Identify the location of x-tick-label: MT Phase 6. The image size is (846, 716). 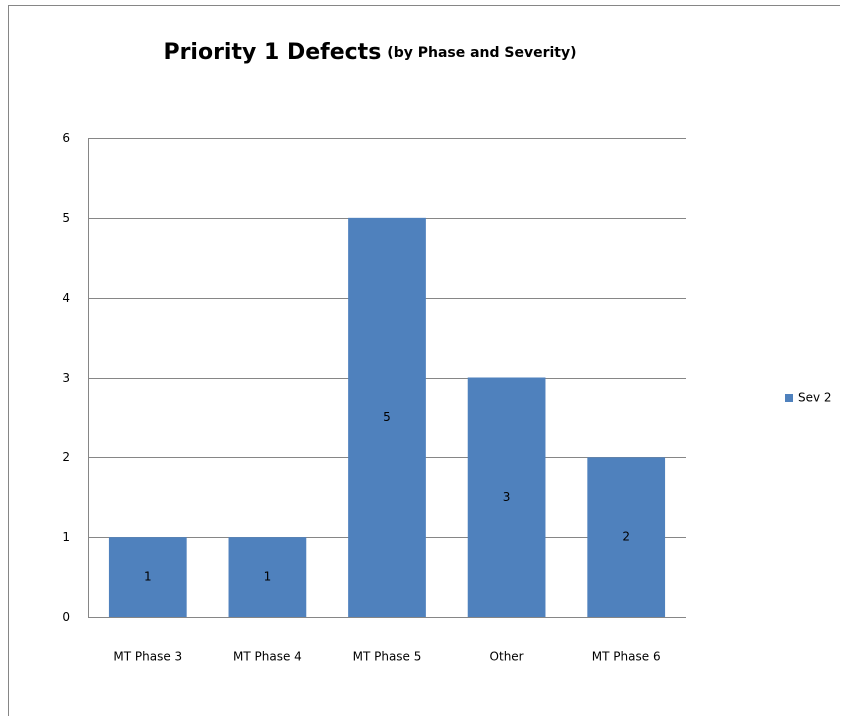
(626, 657).